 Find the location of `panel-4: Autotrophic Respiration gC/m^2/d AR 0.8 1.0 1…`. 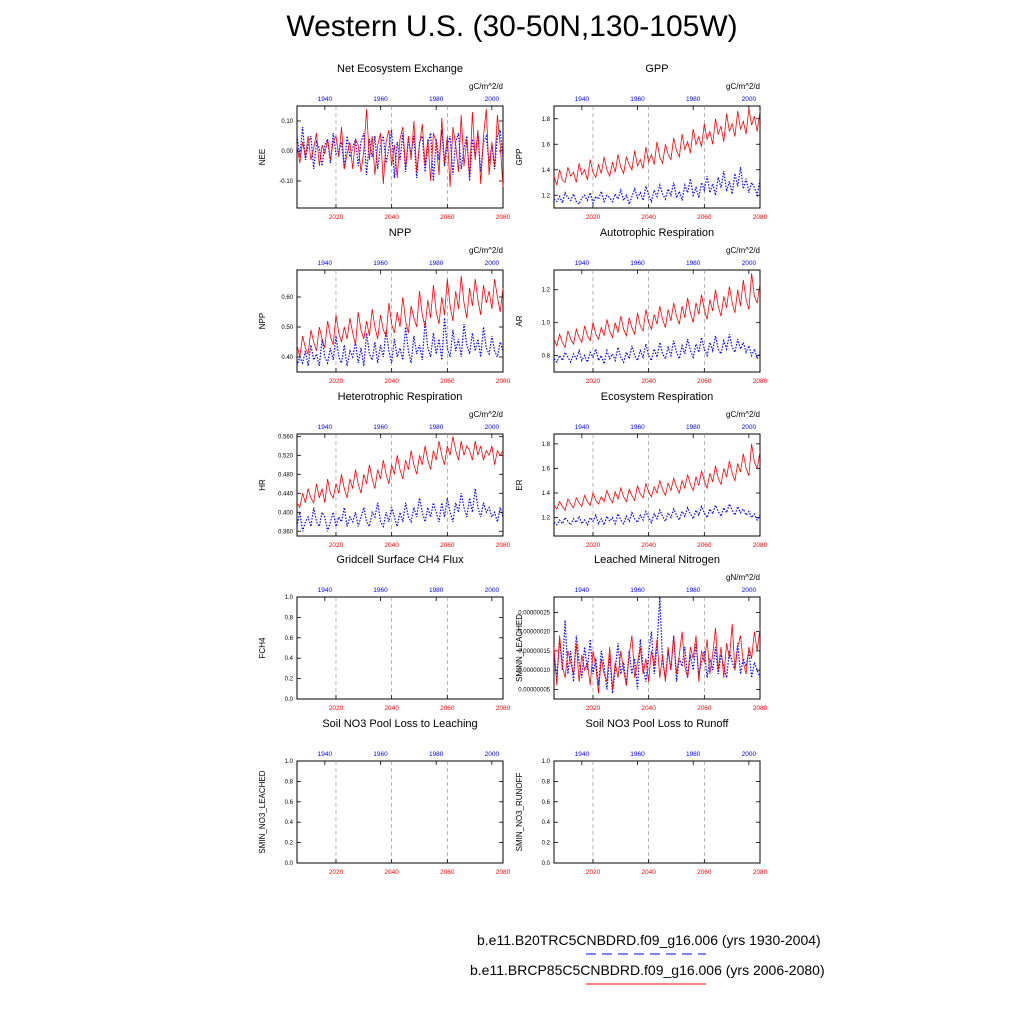

panel-4: Autotrophic Respiration gC/m^2/d AR 0.8 1.0 1… is located at coordinates (641, 306).